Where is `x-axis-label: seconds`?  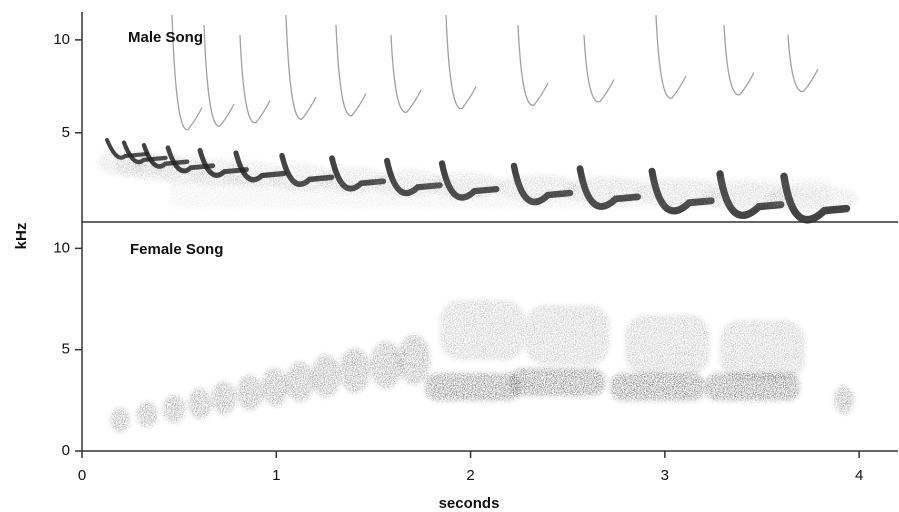
x-axis-label: seconds is located at coordinates (469, 503).